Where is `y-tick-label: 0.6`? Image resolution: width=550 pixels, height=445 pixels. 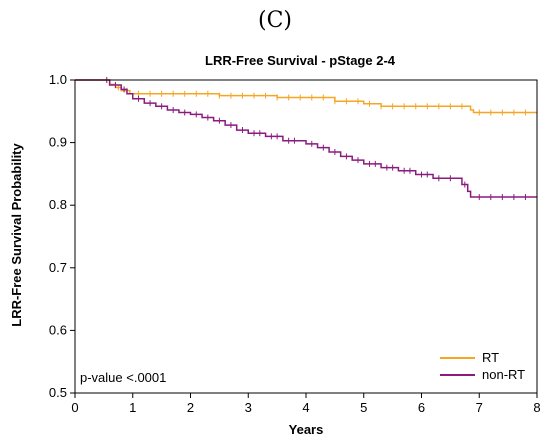
y-tick-label: 0.6 is located at coordinates (58, 329).